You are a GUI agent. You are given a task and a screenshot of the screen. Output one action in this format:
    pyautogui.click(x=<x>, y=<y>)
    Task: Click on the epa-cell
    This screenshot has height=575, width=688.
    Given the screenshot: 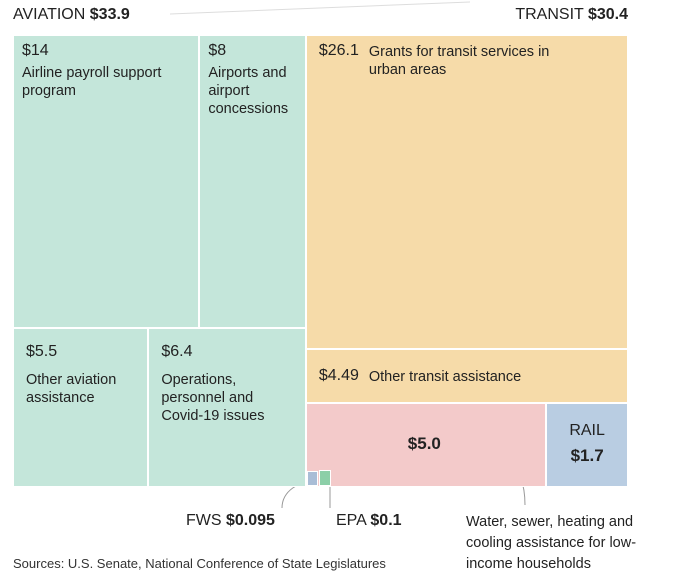 What is the action you would take?
    pyautogui.click(x=325, y=478)
    